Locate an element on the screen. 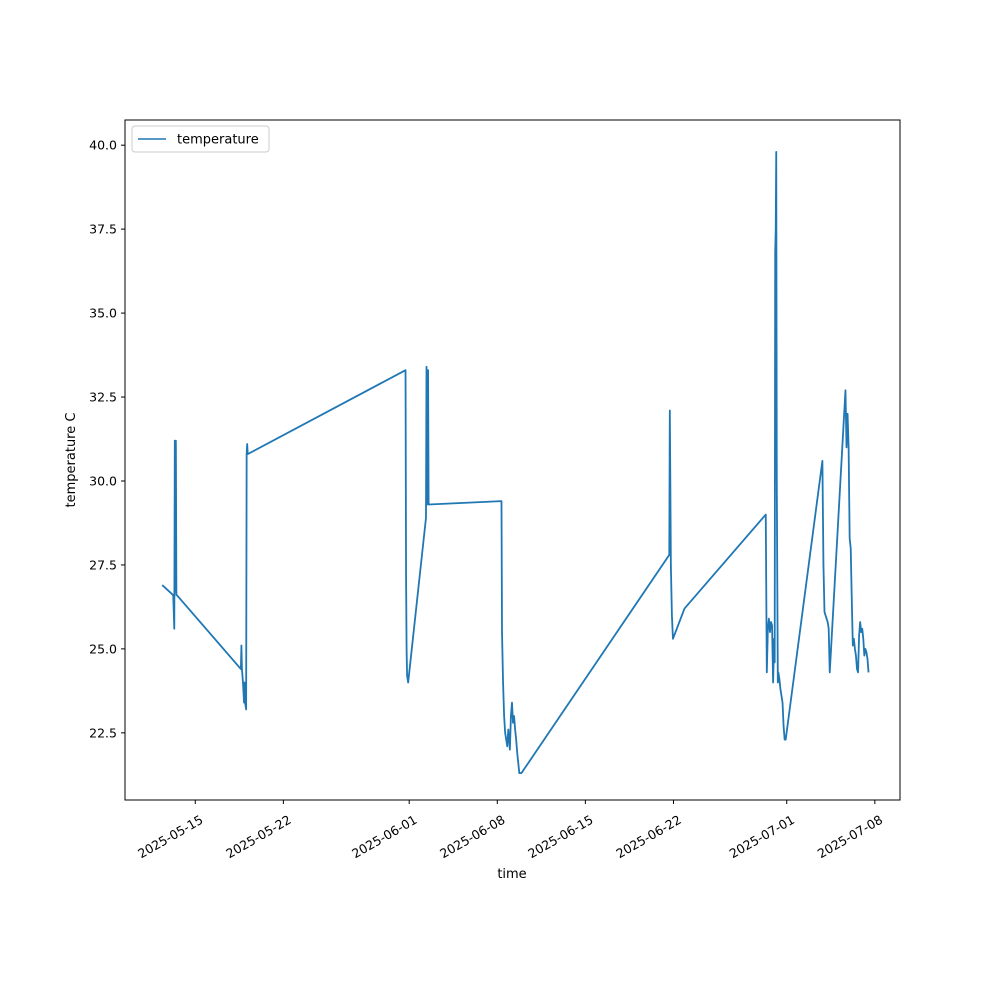 The height and width of the screenshot is (1000, 1000). y-tick-label: 27.5 is located at coordinates (103, 564).